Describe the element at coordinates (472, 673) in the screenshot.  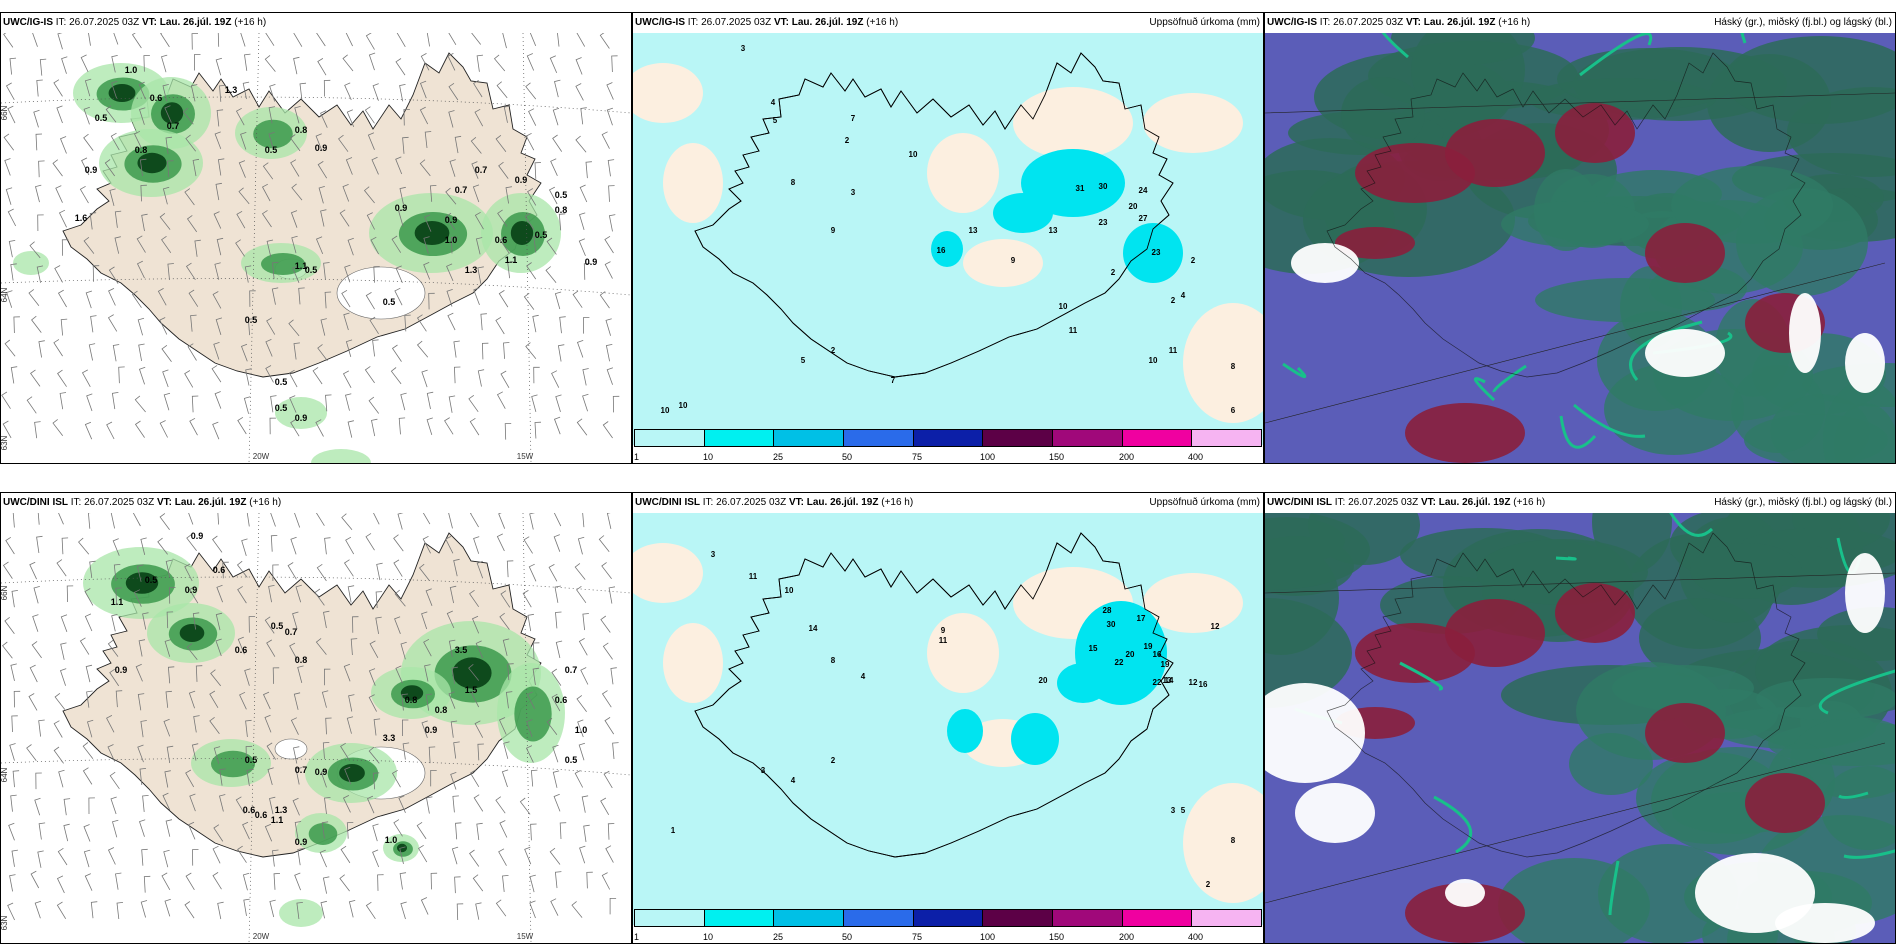
I see `precip-heavy` at that location.